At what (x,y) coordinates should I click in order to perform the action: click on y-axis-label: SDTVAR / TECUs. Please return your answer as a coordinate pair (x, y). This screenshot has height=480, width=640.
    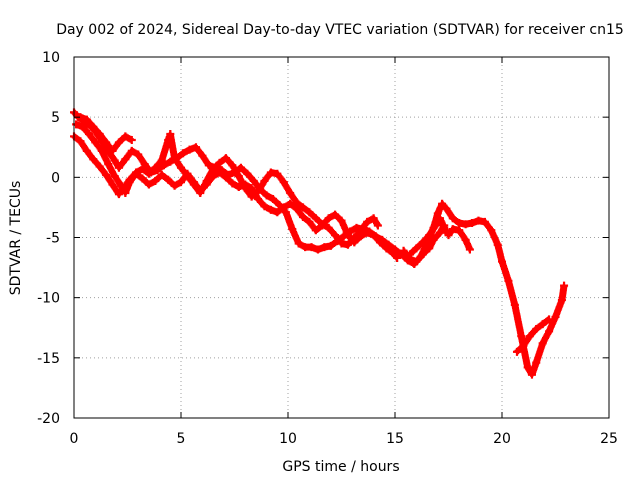
    Looking at the image, I should click on (16, 238).